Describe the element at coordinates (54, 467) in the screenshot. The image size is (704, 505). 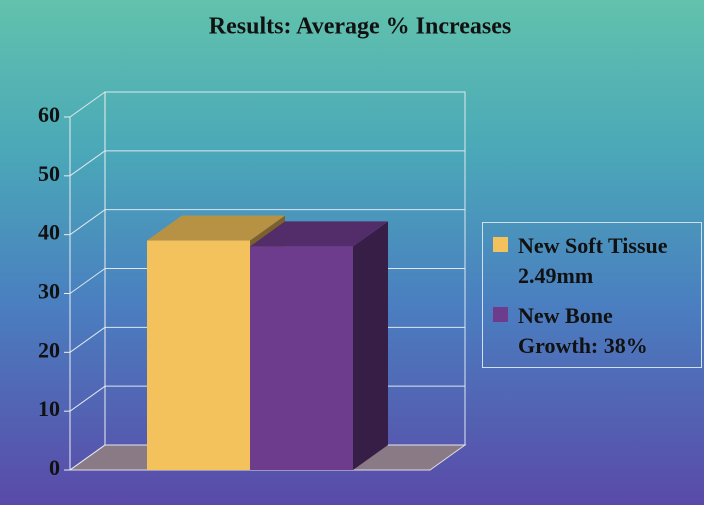
I see `y-tick-label: 0` at that location.